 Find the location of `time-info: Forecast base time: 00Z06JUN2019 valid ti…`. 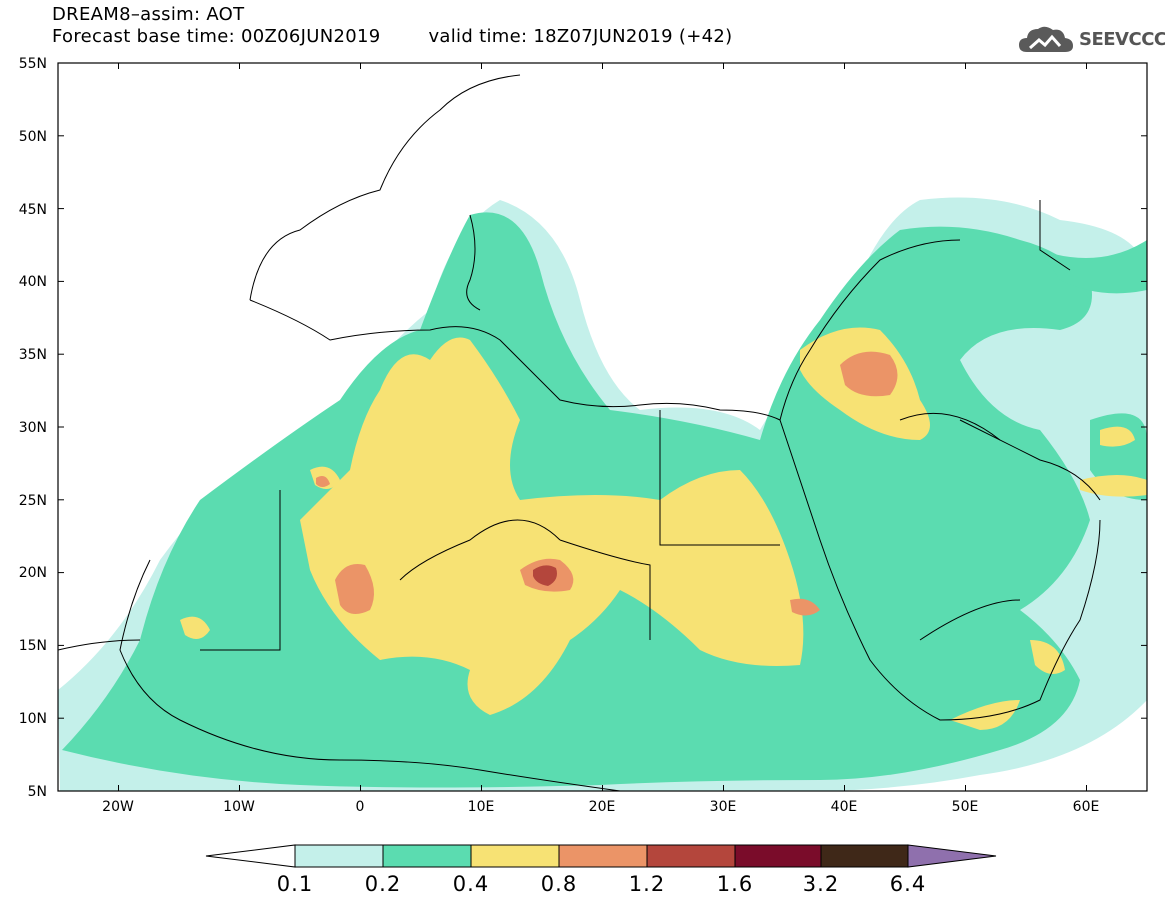

time-info: Forecast base time: 00Z06JUN2019 valid ti… is located at coordinates (392, 37).